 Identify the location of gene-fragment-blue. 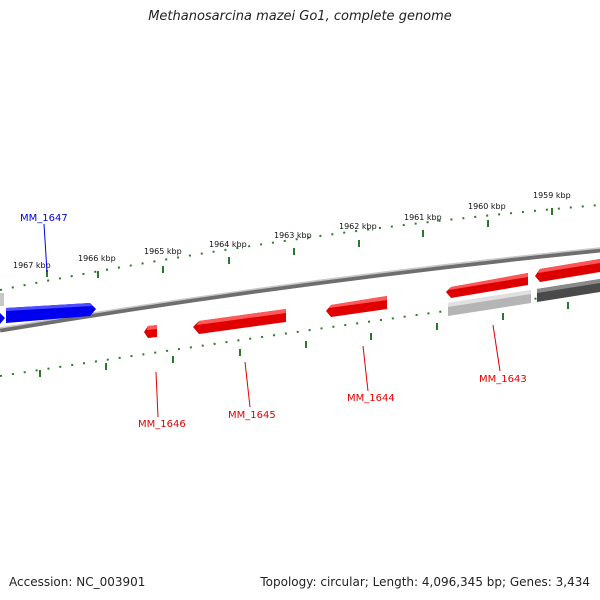
(2, 318).